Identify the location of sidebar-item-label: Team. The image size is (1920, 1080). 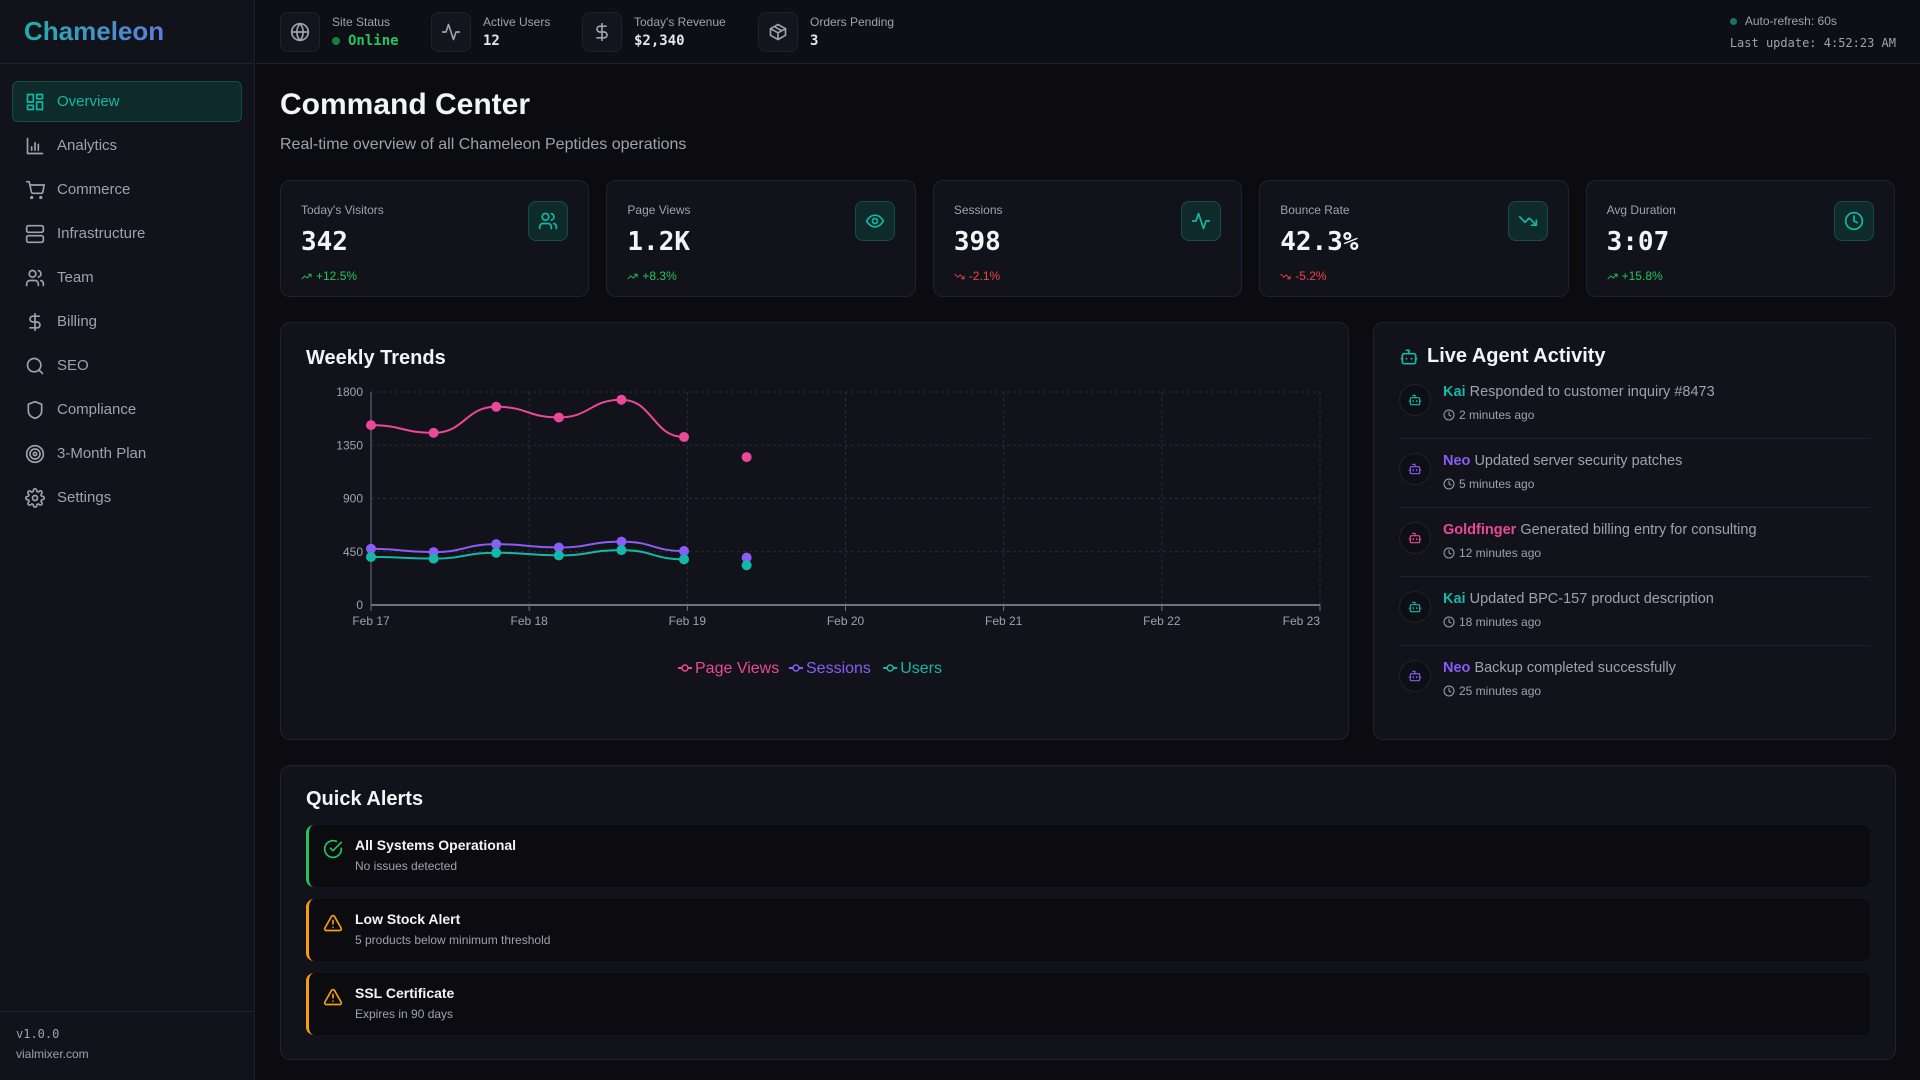
(75, 277).